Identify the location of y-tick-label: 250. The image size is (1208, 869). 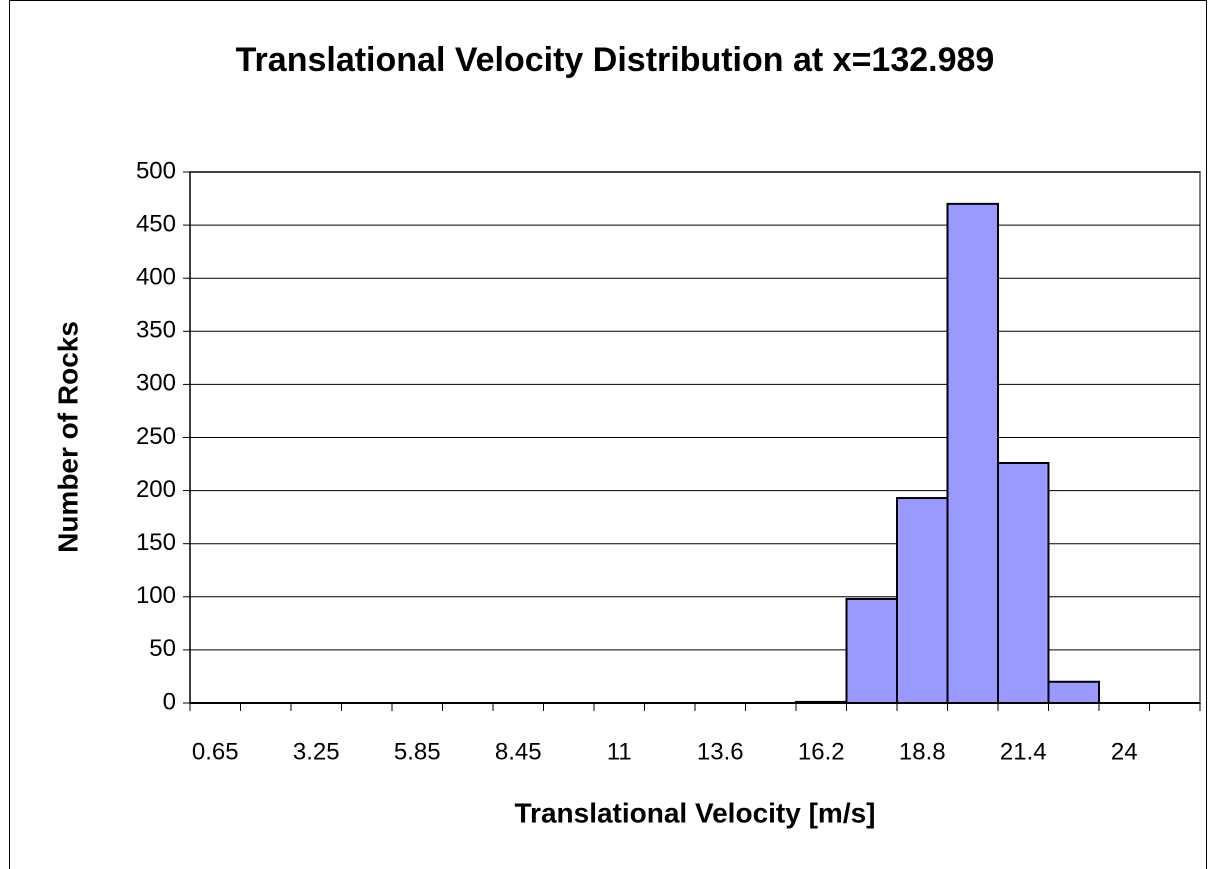
(156, 436).